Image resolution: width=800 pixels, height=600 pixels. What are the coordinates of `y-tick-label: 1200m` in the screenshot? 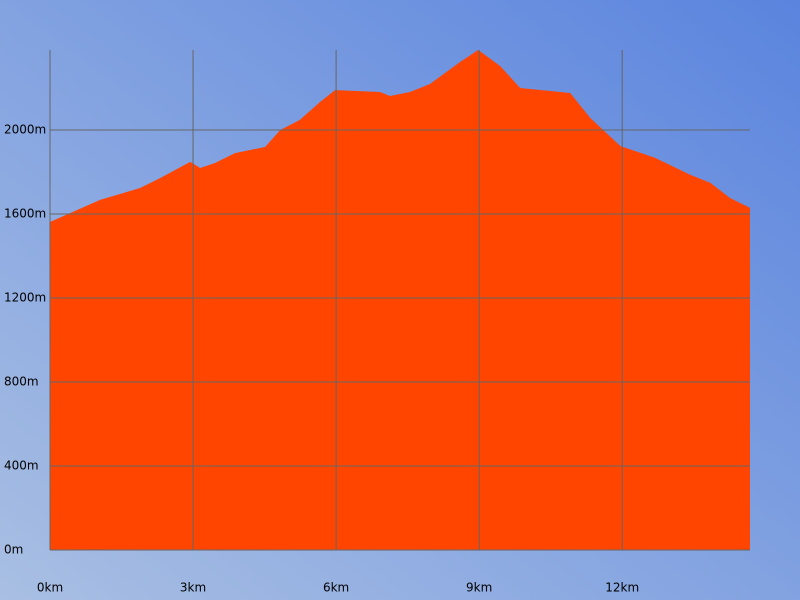 It's located at (25, 298).